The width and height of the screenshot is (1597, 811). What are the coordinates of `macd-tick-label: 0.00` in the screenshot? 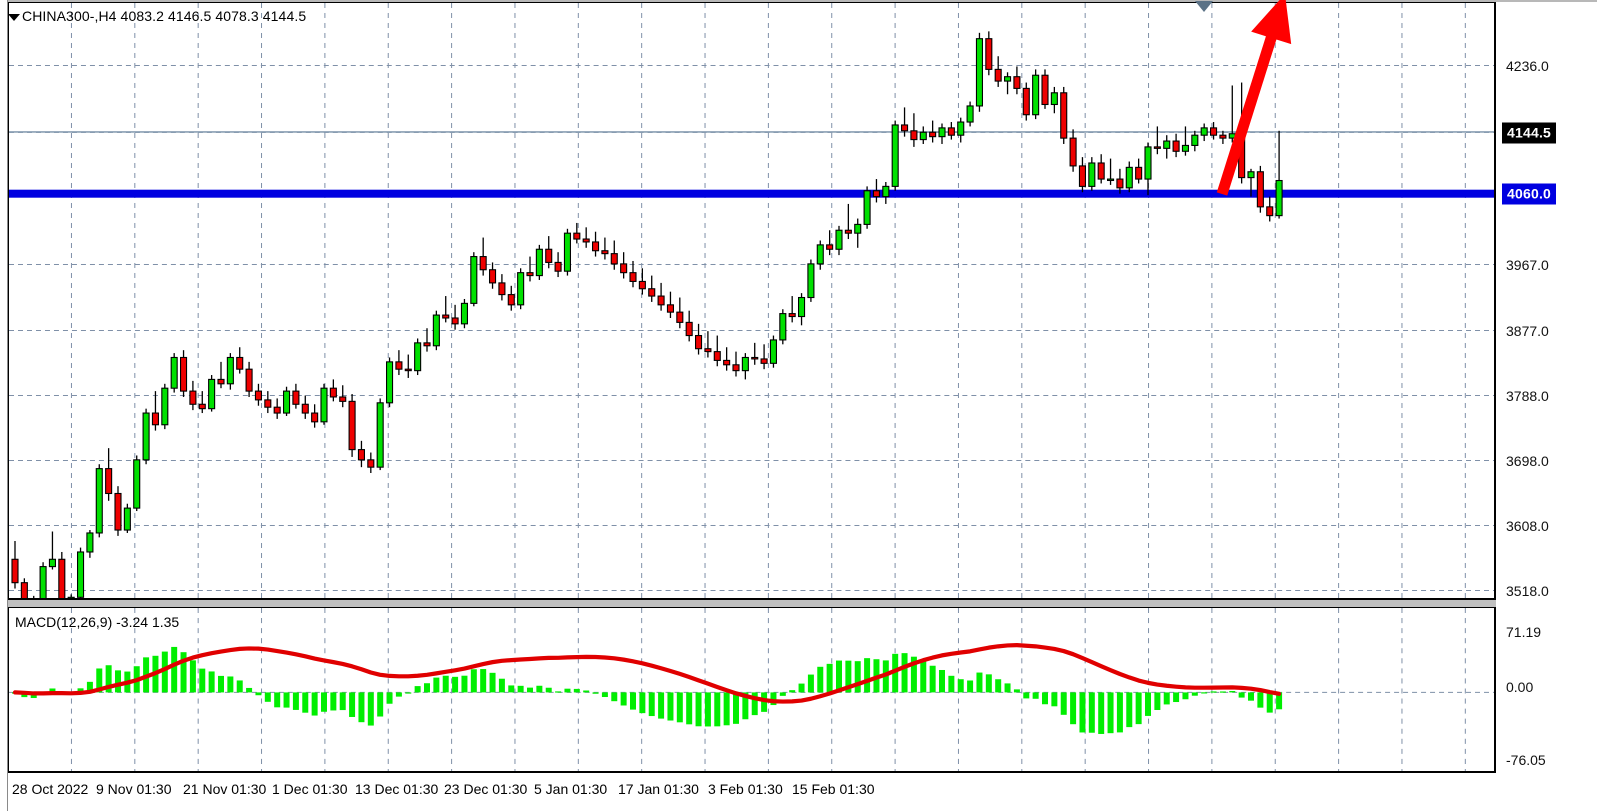 It's located at (1520, 687).